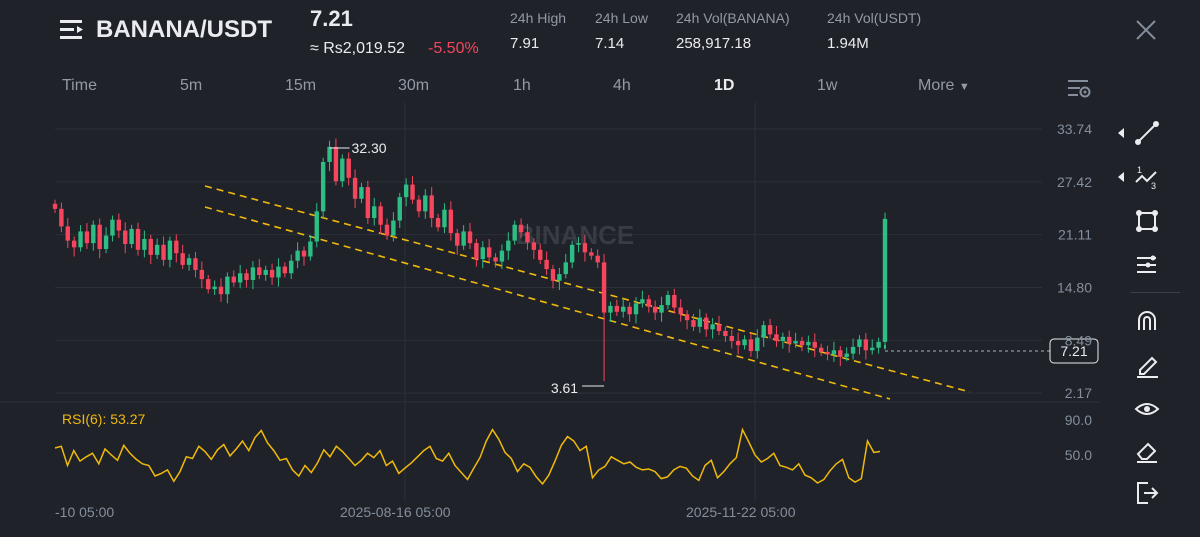  Describe the element at coordinates (573, 448) in the screenshot. I see `rsi-panel: RSI(6): 53.27 90.0 50.0` at that location.